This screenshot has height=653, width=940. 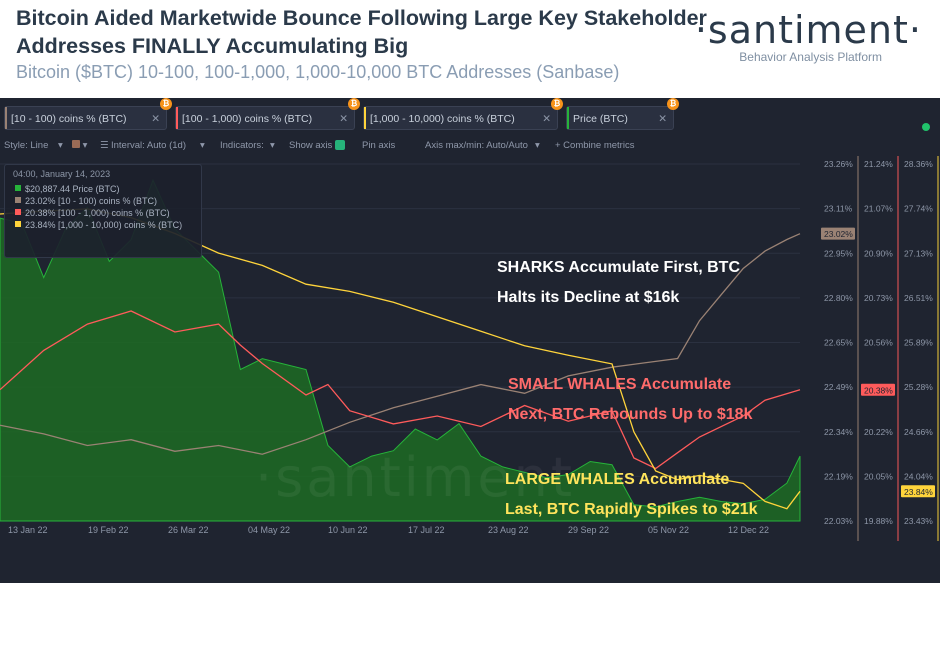 What do you see at coordinates (28, 530) in the screenshot?
I see `x-tick-label: 13 Jan 22` at bounding box center [28, 530].